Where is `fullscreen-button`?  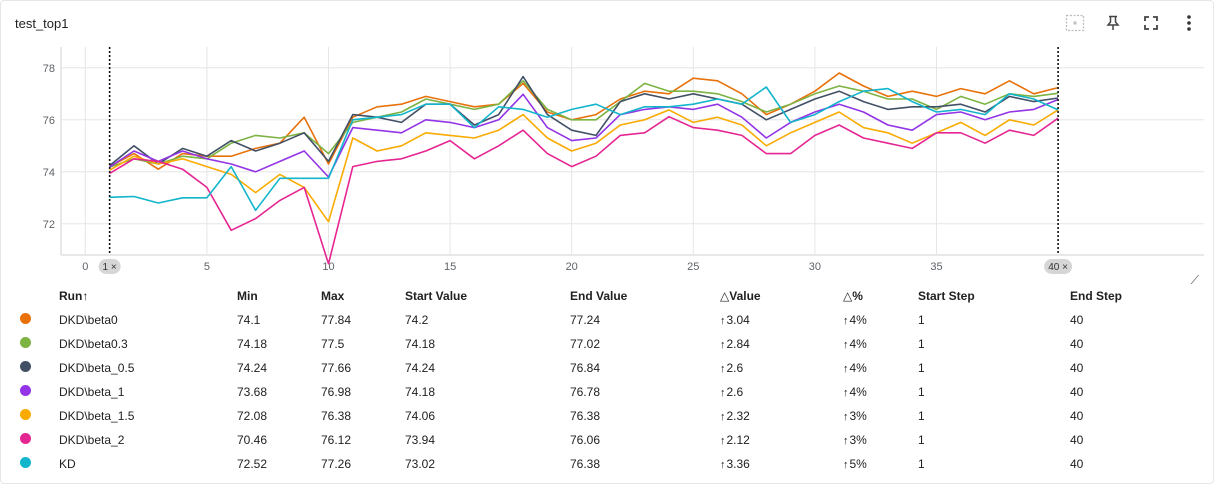
fullscreen-button is located at coordinates (1151, 23).